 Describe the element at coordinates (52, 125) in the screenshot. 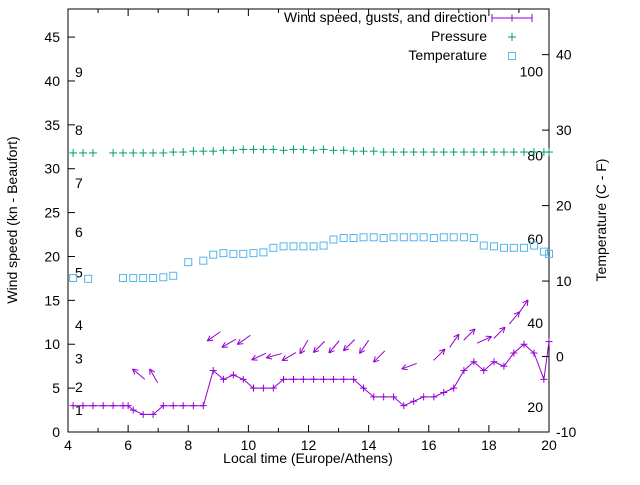

I see `svg-text: 35` at that location.